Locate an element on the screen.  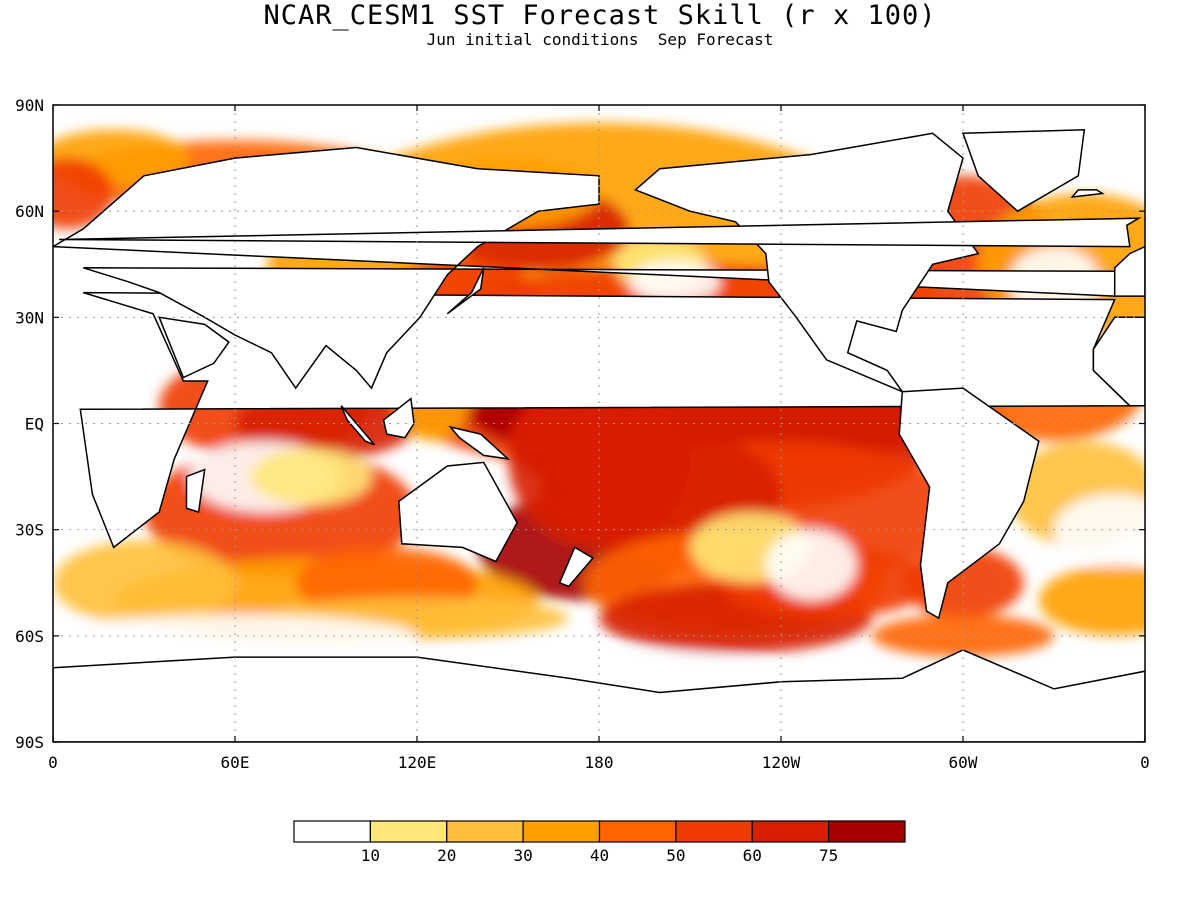
colorbar-label: 30 is located at coordinates (522, 855).